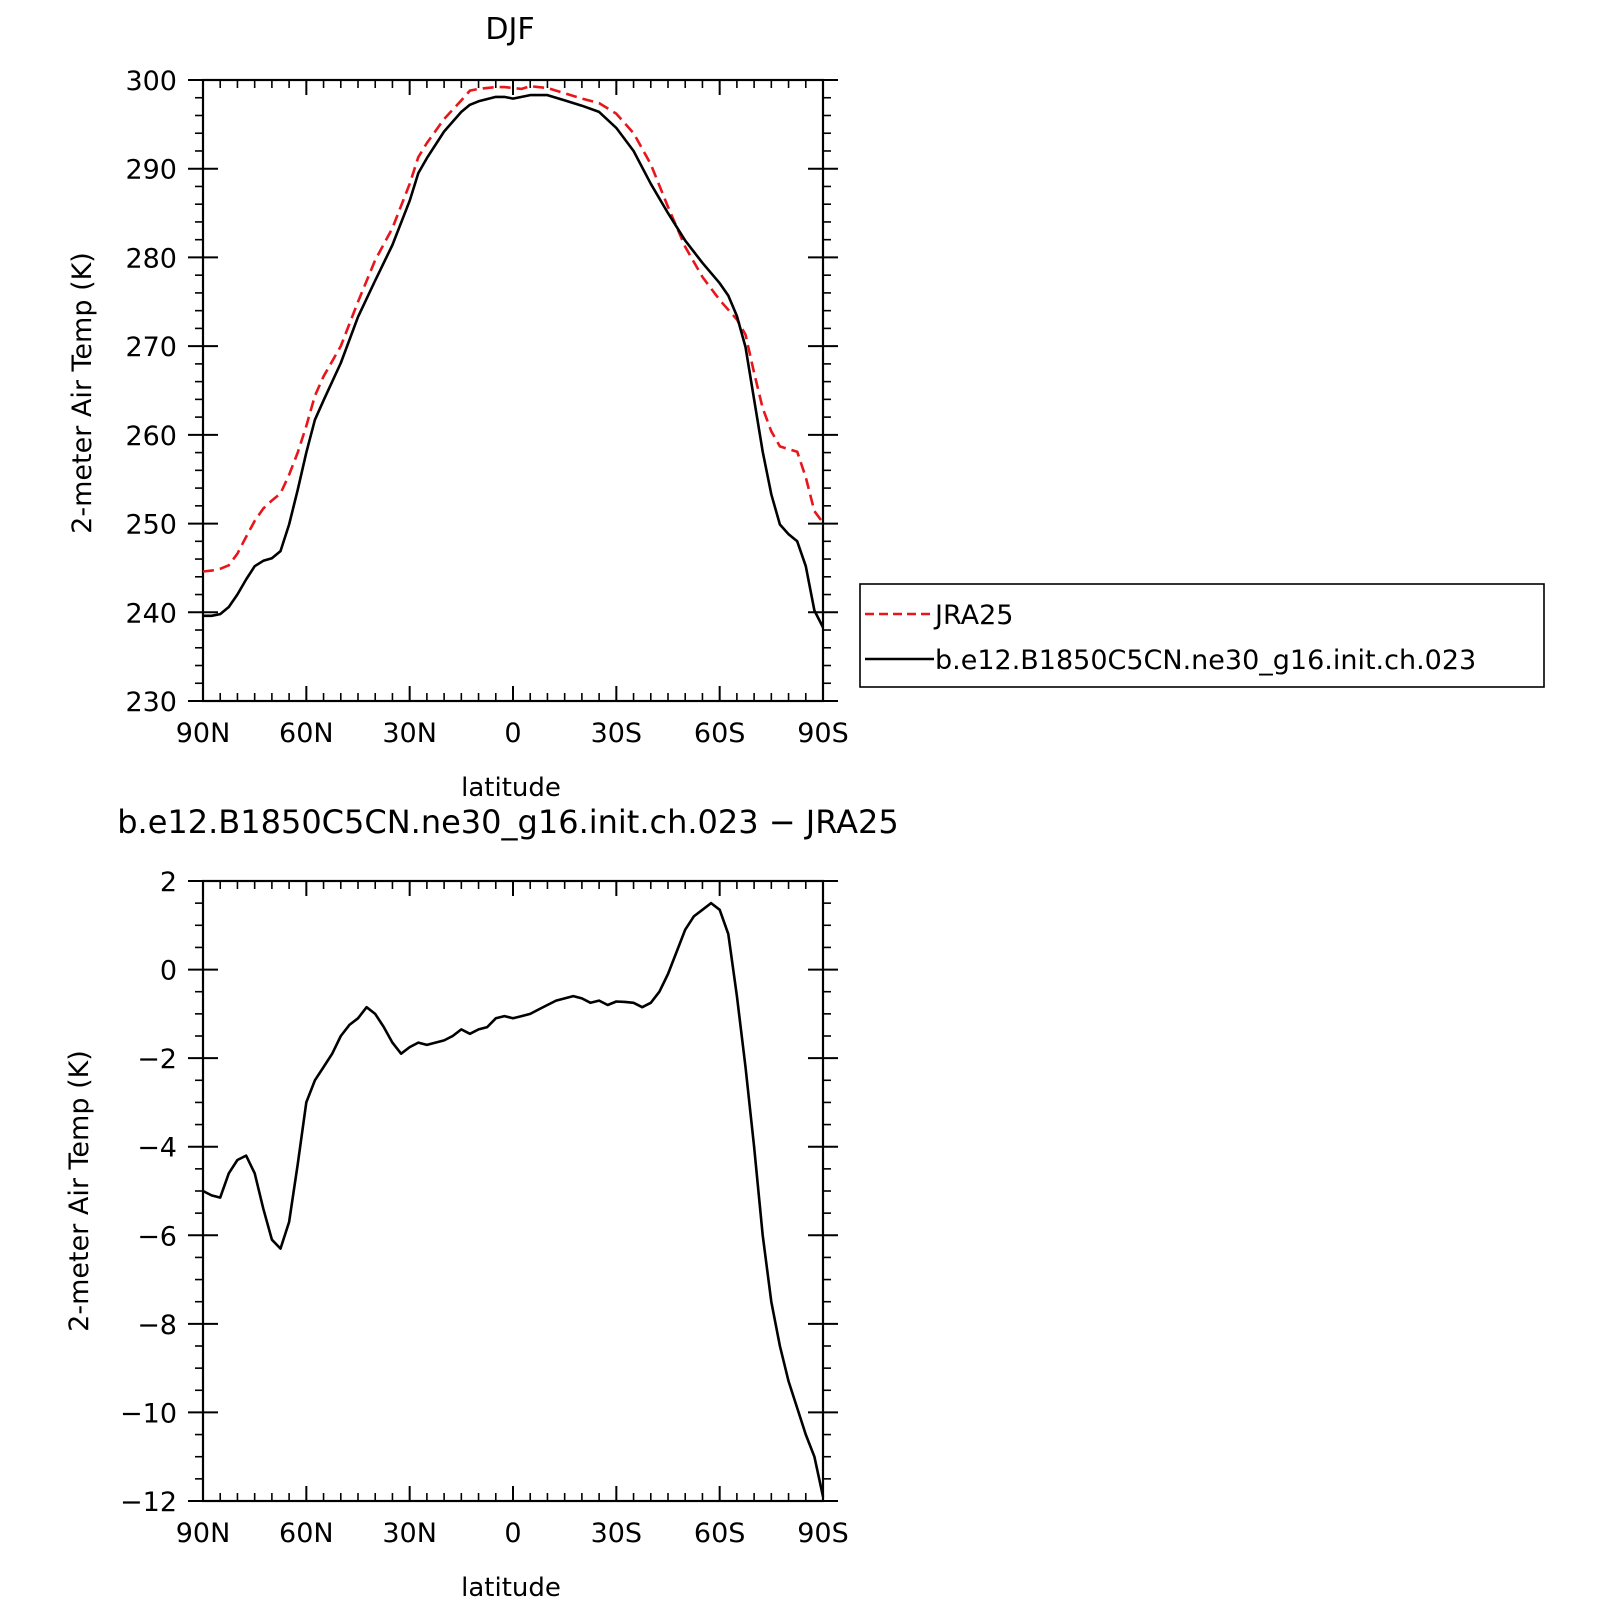 The width and height of the screenshot is (1606, 1603). I want to click on bottom-y-tick-label: −12, so click(148, 1502).